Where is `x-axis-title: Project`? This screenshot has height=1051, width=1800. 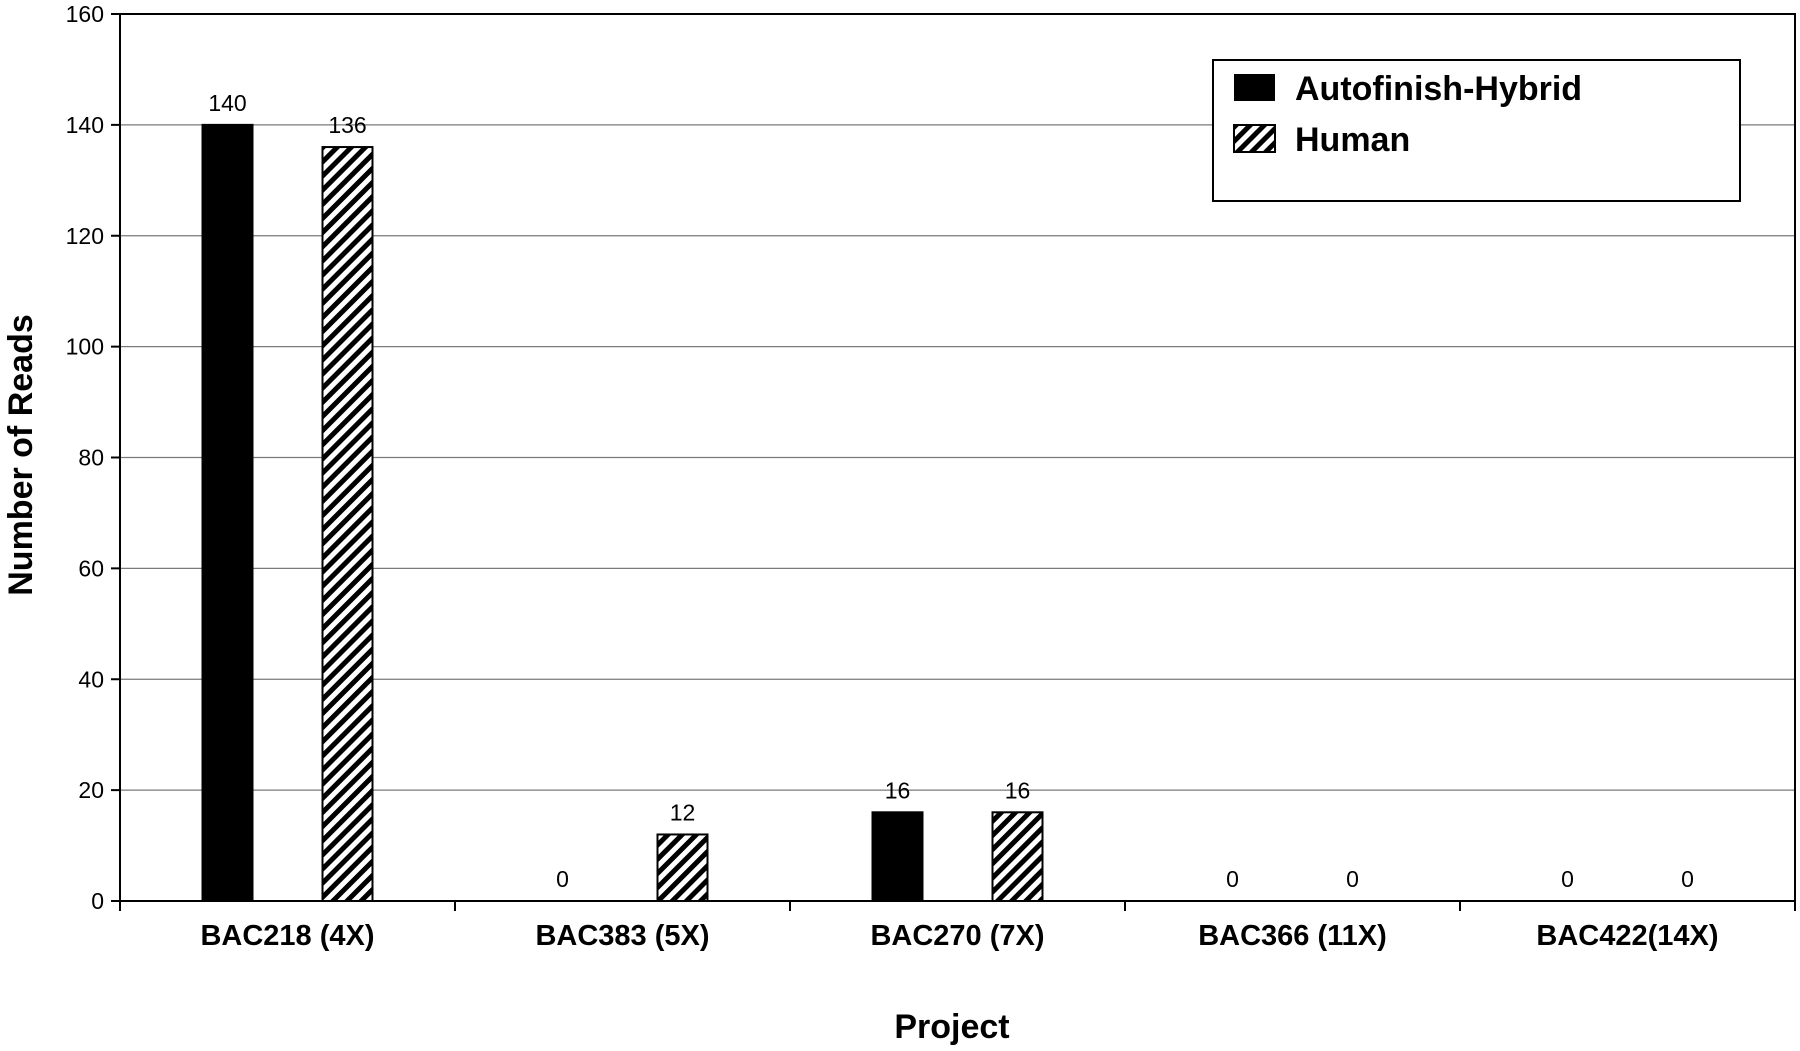
x-axis-title: Project is located at coordinates (951, 1027).